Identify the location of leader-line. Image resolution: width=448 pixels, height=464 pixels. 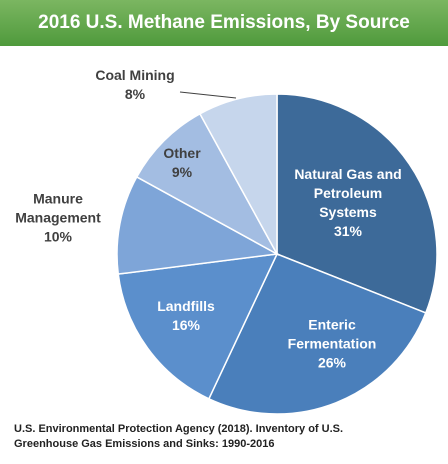
(208, 95).